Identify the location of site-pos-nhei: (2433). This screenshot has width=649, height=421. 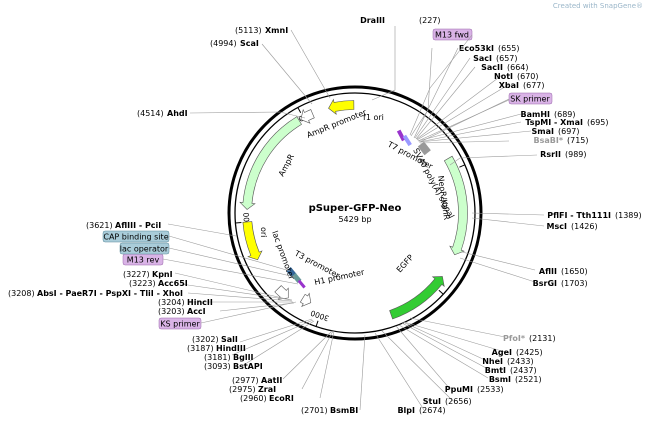
(520, 361).